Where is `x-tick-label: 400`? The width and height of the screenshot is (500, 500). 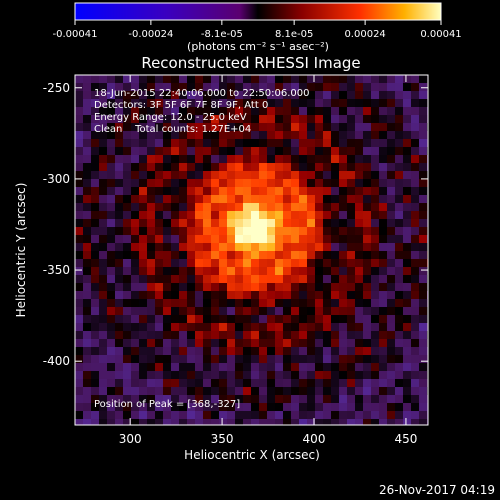
x-tick-label: 400 is located at coordinates (314, 439).